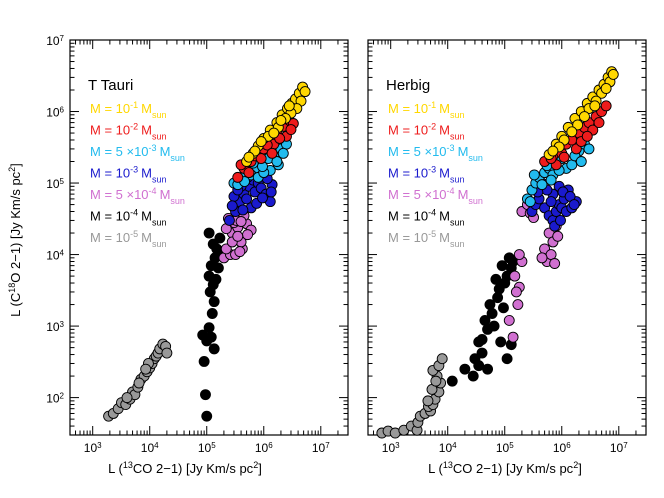 Image resolution: width=664 pixels, height=498 pixels. Describe the element at coordinates (128, 239) in the screenshot. I see `legend-entry-m1e-5: M = 10-5 Msun` at that location.